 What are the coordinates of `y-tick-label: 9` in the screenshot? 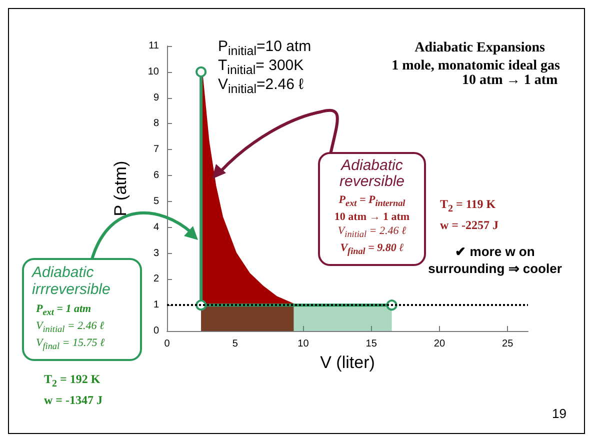 It's located at (156, 98).